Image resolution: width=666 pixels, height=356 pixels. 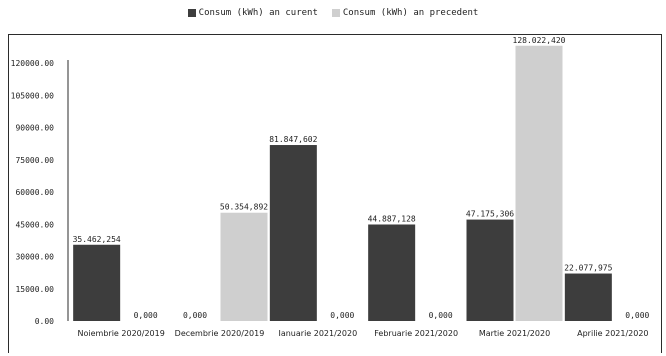 I want to click on legend-label-current: Consum (kWh) an curent, so click(x=258, y=13).